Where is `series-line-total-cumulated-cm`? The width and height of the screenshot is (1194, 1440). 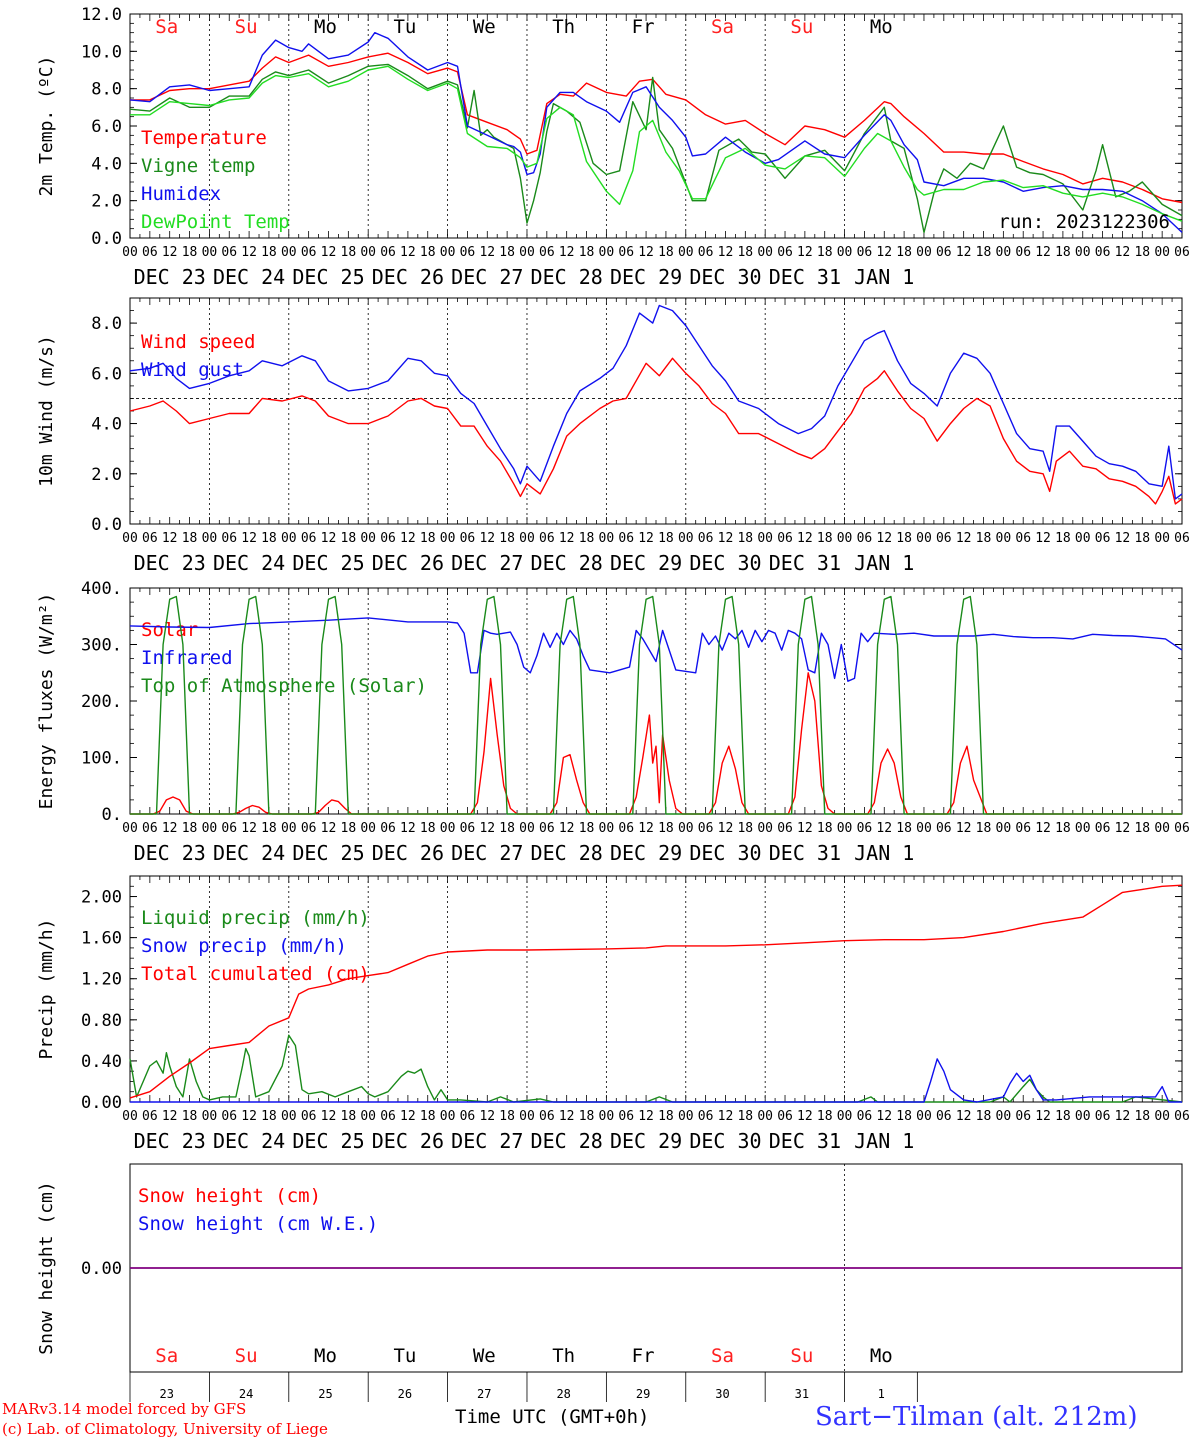 series-line-total-cumulated-cm is located at coordinates (656, 991).